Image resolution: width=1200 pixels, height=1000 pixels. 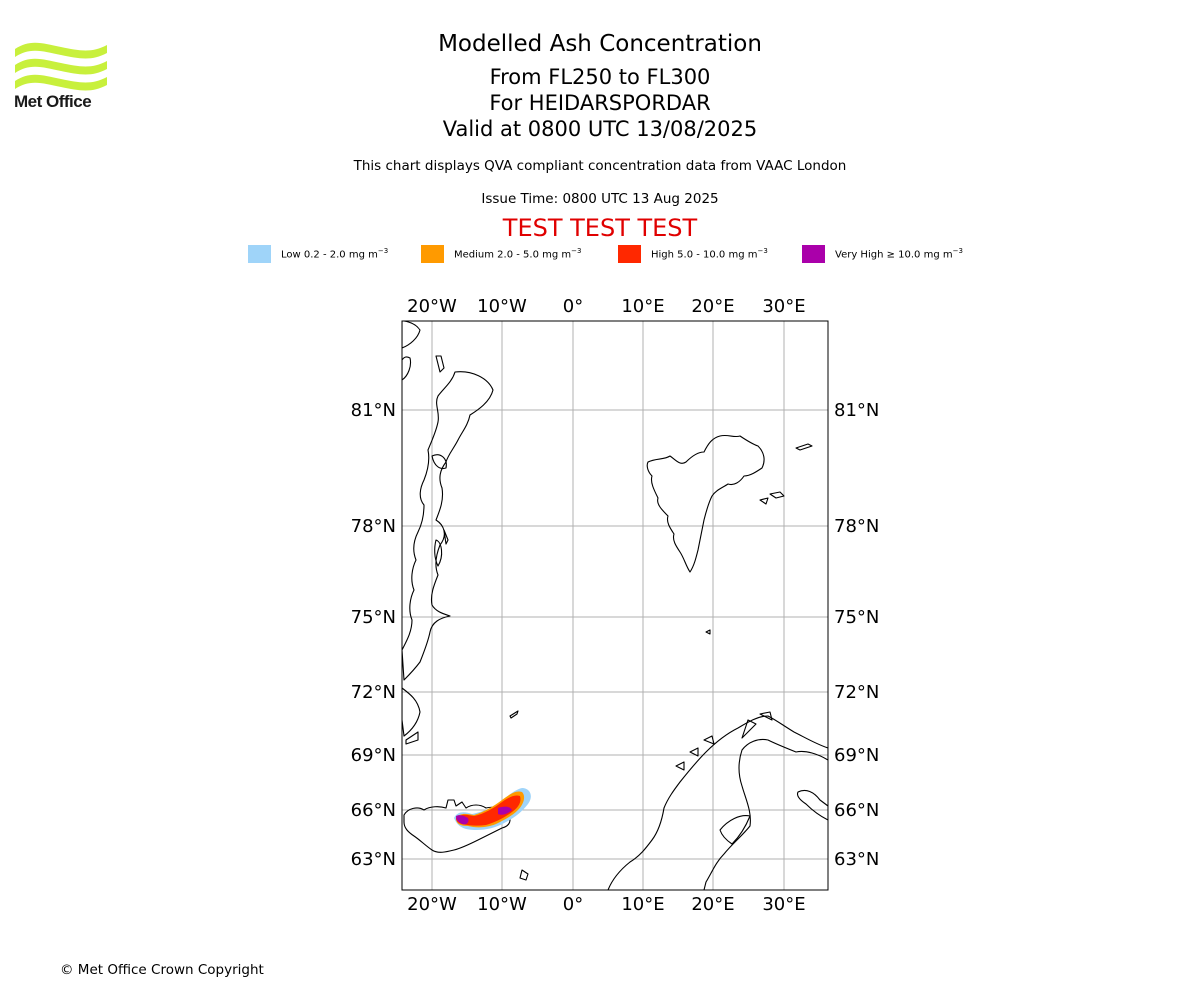 What do you see at coordinates (484, 815) in the screenshot?
I see `ash-very-high` at bounding box center [484, 815].